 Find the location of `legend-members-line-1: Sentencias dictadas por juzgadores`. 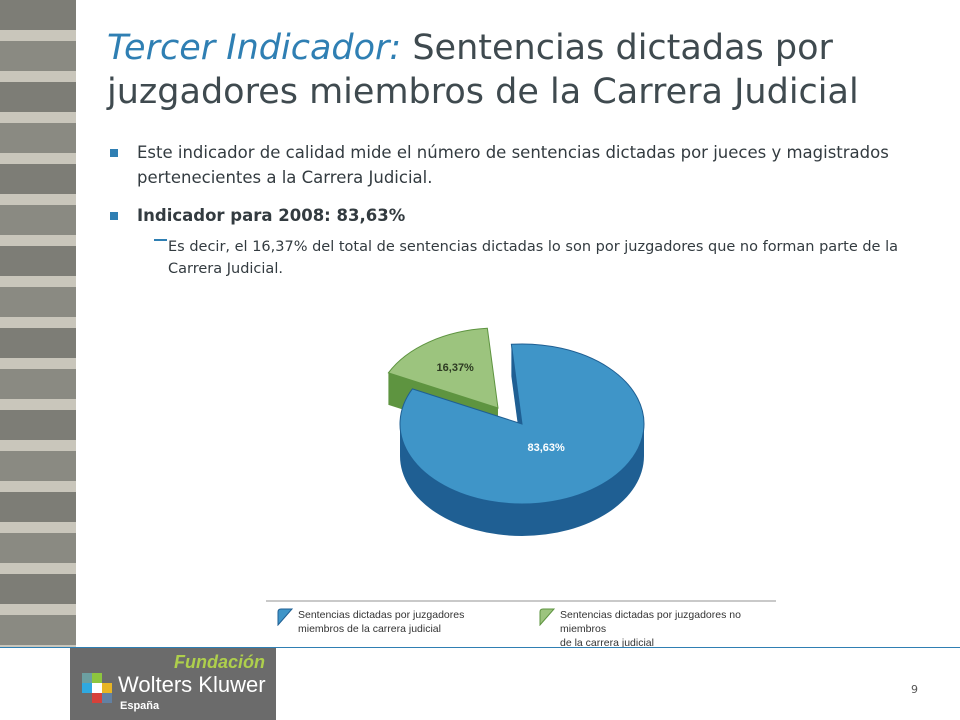

legend-members-line-1: Sentencias dictadas por juzgadores is located at coordinates (381, 615).